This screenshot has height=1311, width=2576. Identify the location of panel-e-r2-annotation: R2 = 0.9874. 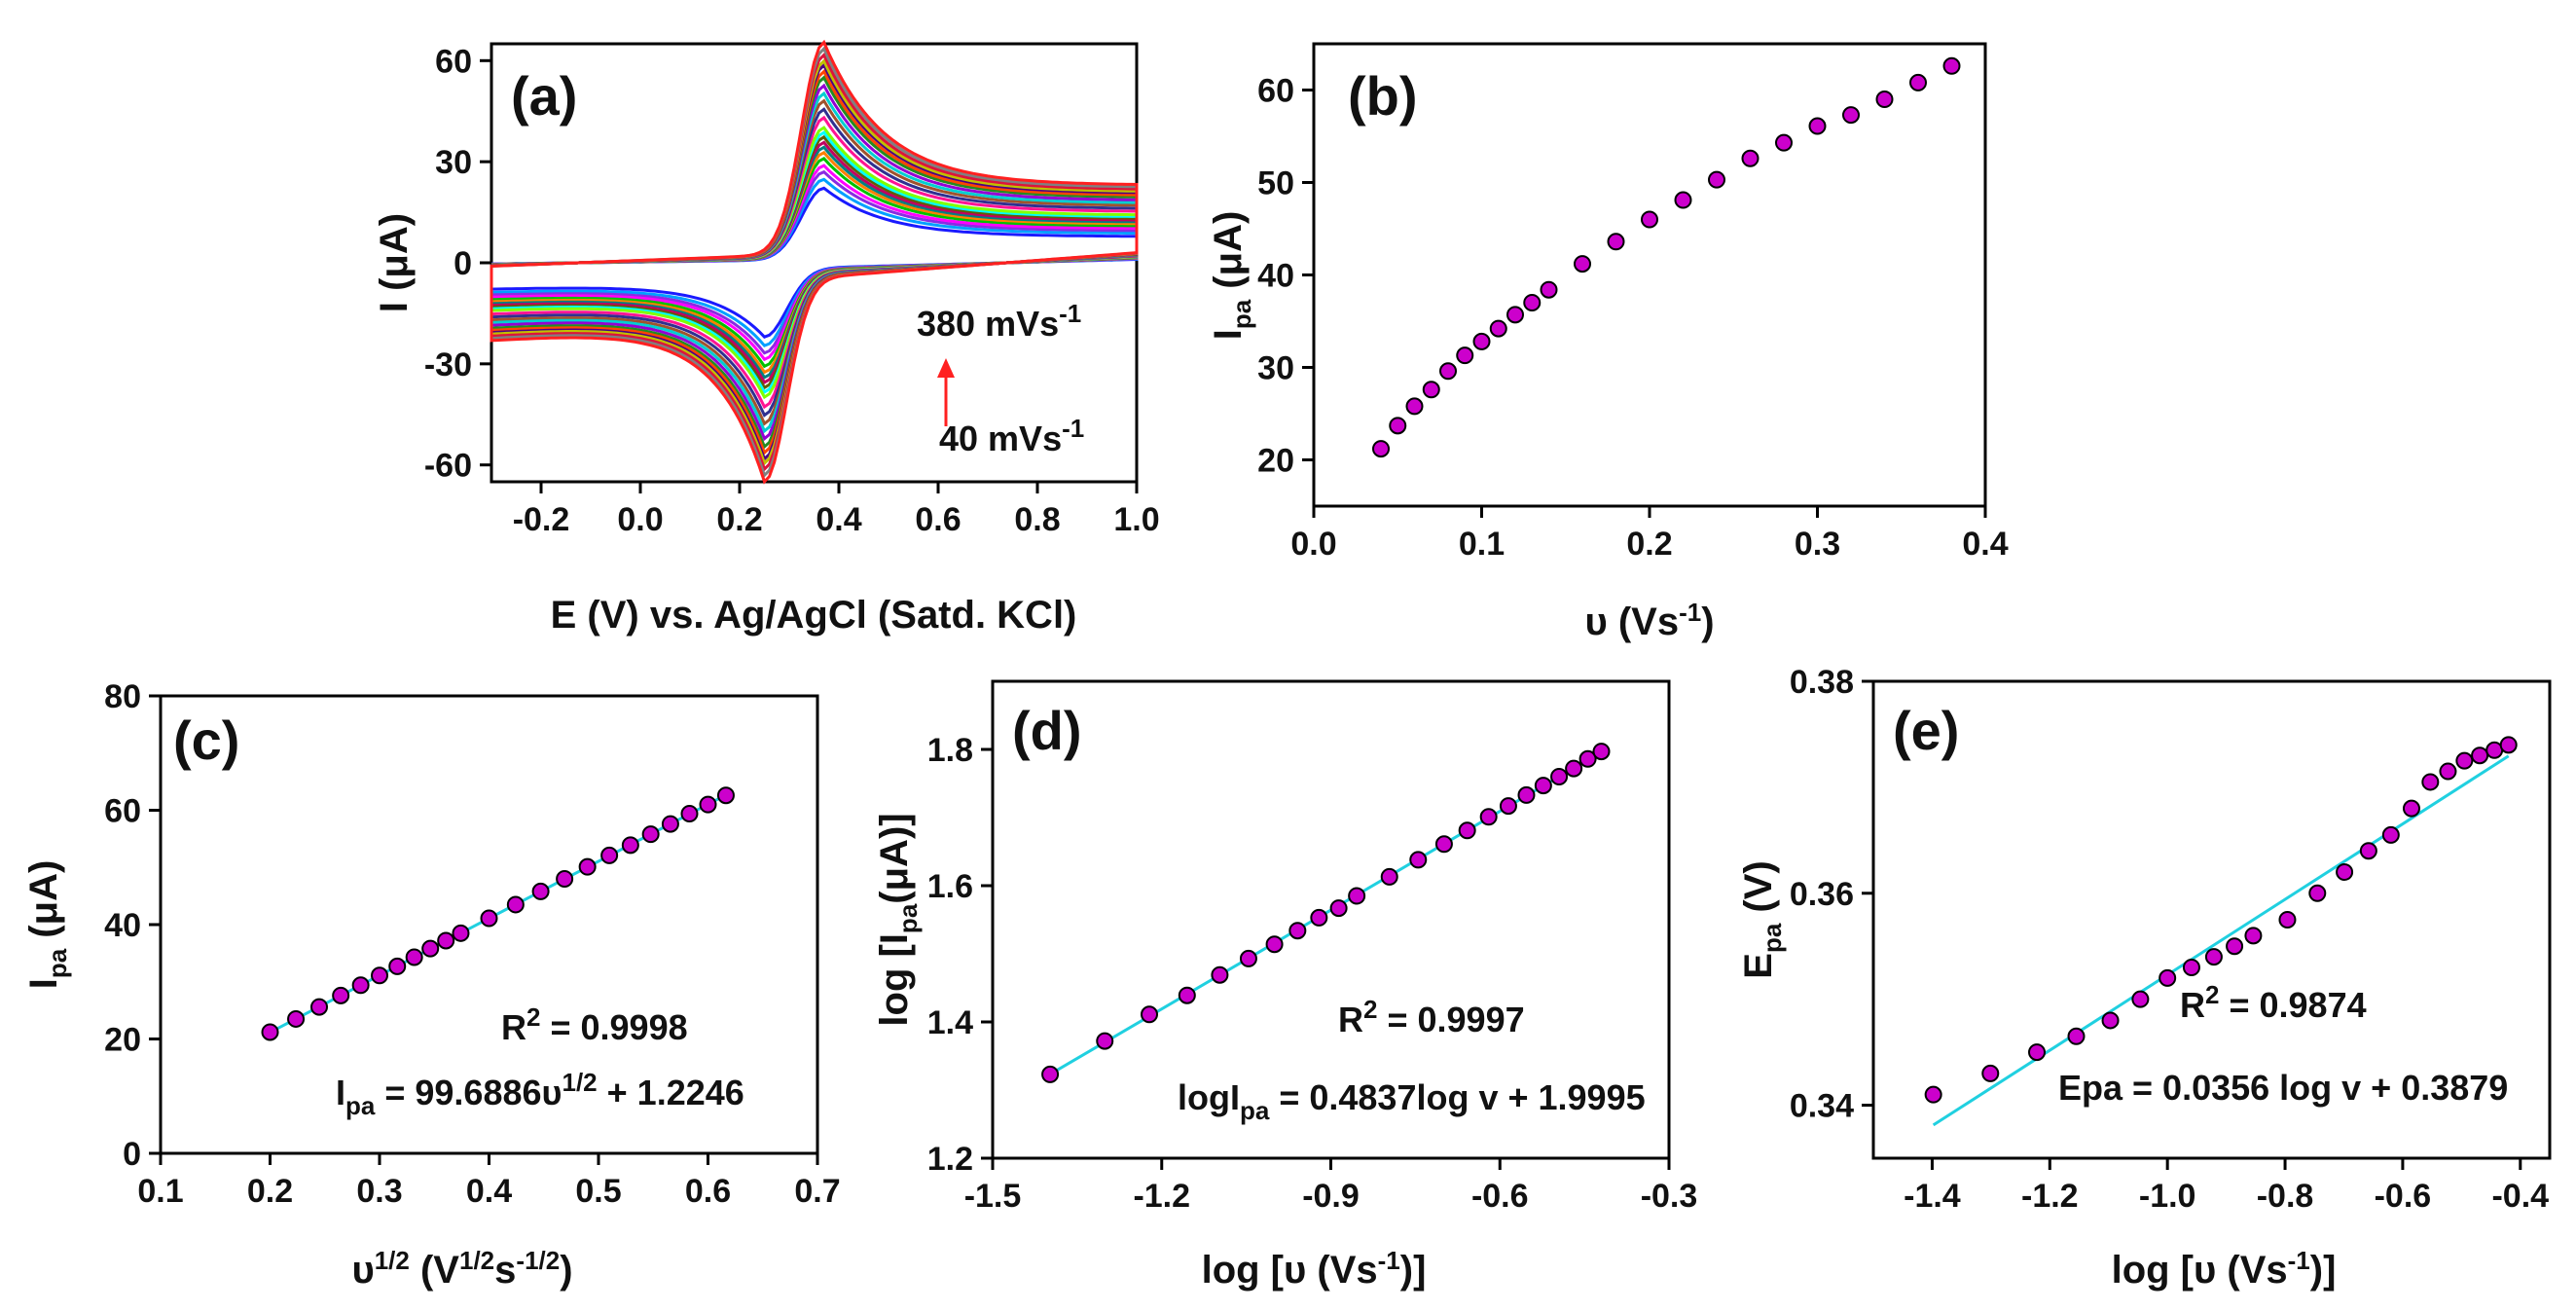
(2273, 1002).